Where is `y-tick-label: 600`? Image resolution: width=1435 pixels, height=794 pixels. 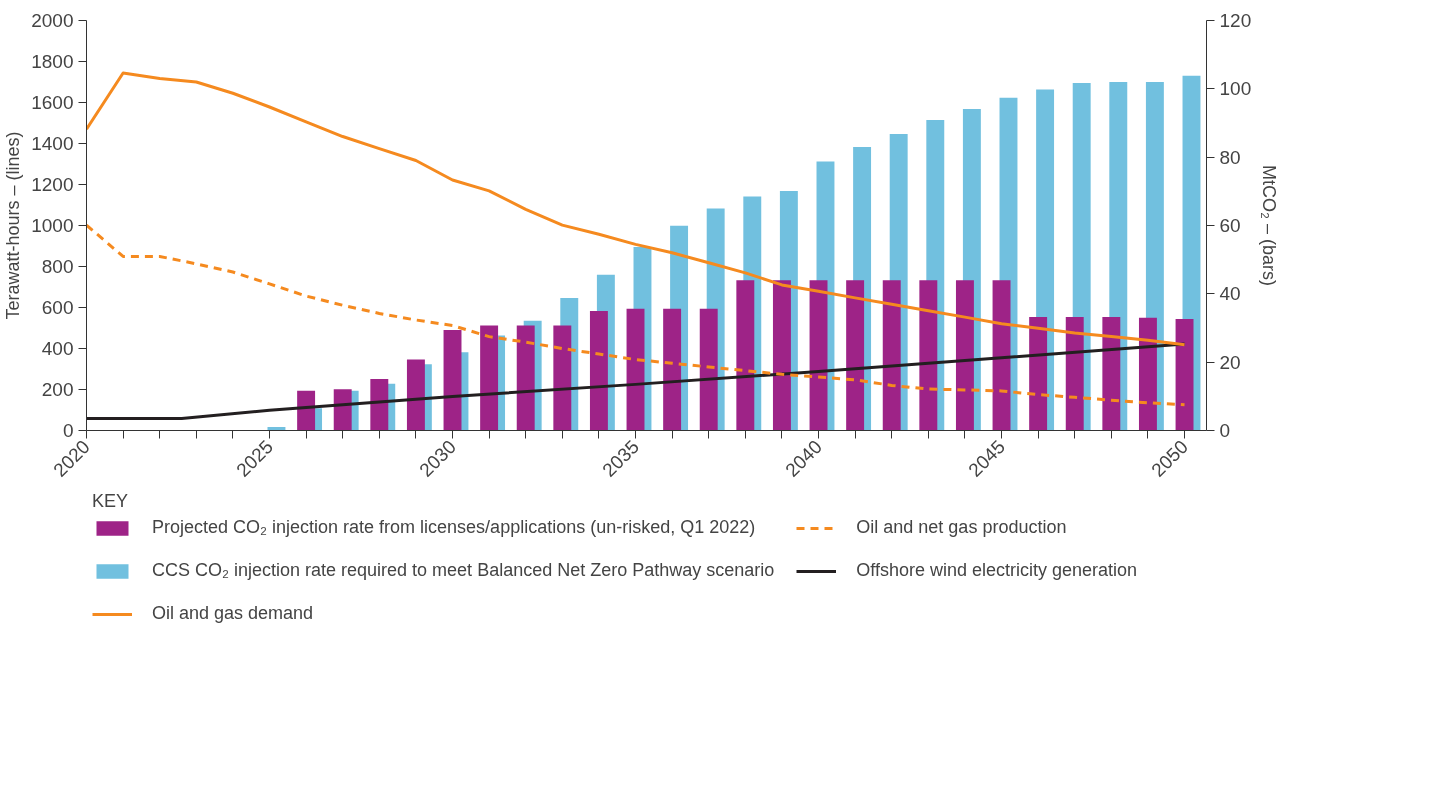 y-tick-label: 600 is located at coordinates (57, 307).